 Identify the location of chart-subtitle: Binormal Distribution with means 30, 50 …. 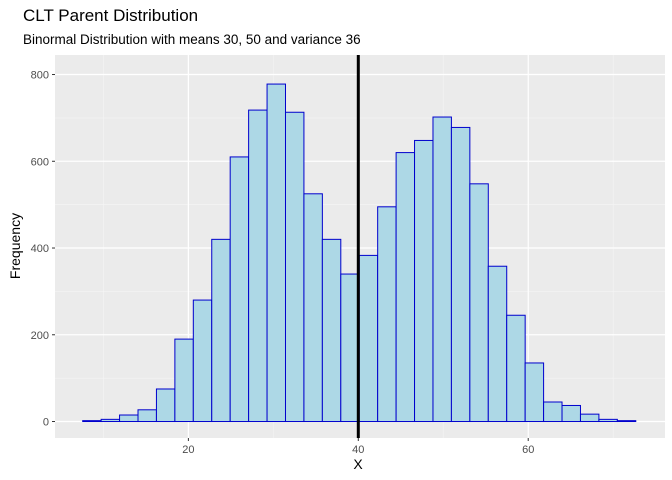
(192, 39).